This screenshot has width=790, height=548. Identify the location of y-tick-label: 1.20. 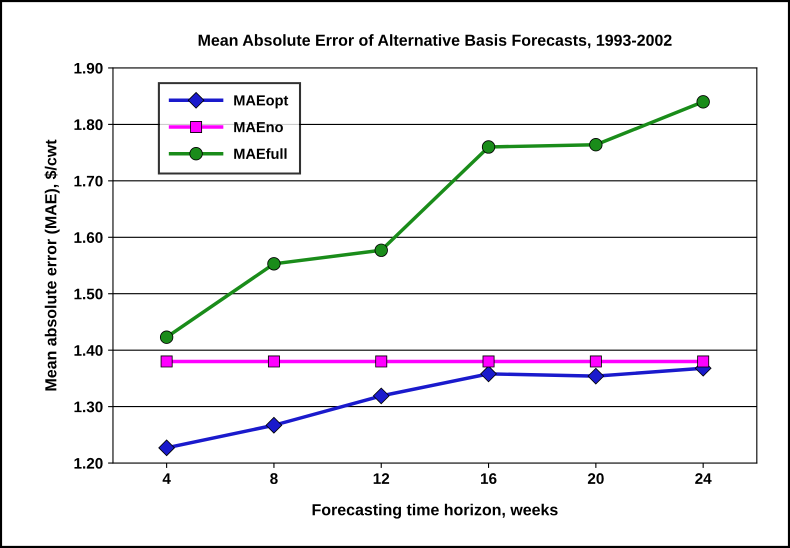
(88, 463).